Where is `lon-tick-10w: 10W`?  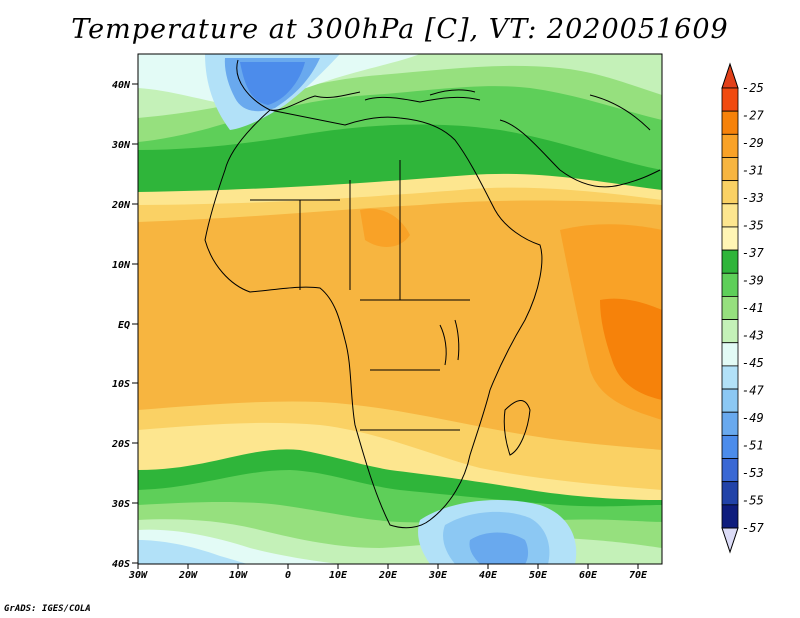 lon-tick-10w: 10W is located at coordinates (238, 572).